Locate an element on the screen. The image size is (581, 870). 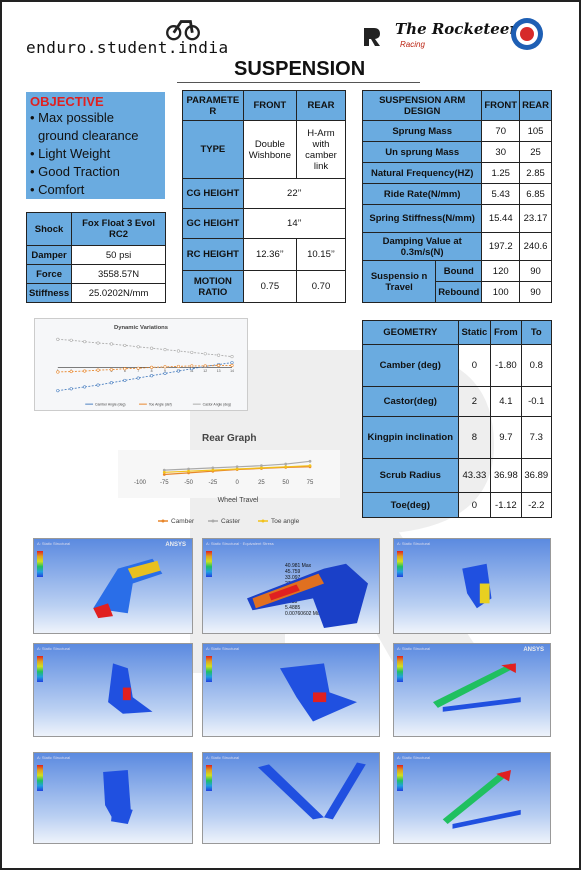
shock-row-value: 25.0202N/mm is located at coordinates (118, 293).